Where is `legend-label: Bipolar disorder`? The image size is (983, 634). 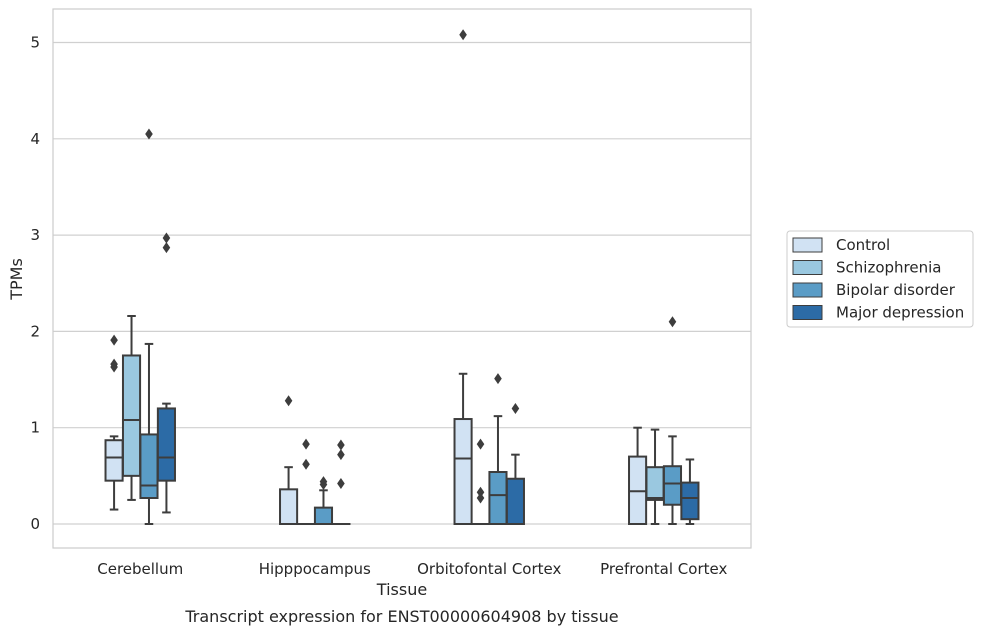
legend-label: Bipolar disorder is located at coordinates (896, 290).